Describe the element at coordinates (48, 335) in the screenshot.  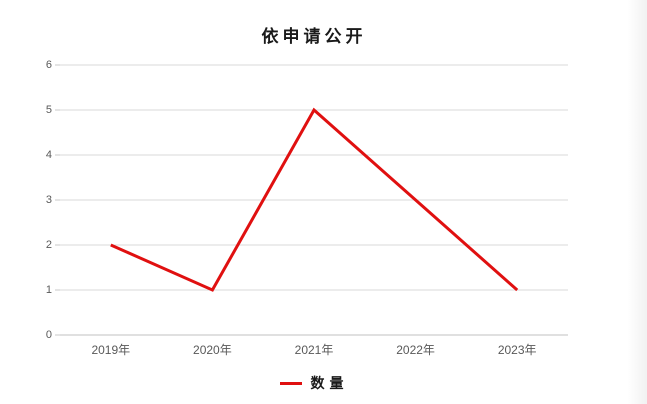
I see `y-tick-label: 0` at that location.